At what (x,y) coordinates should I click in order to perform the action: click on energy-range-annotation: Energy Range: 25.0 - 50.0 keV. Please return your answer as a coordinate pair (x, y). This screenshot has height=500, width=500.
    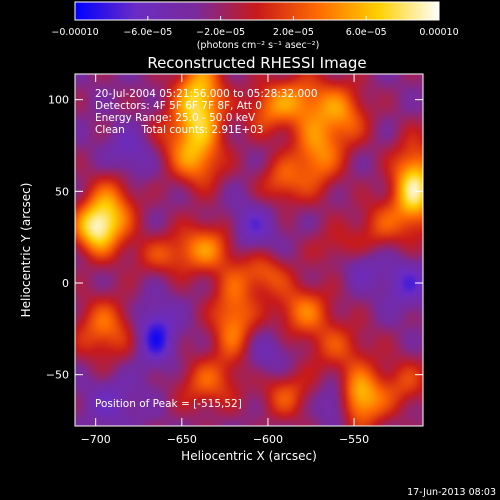
    Looking at the image, I should click on (175, 118).